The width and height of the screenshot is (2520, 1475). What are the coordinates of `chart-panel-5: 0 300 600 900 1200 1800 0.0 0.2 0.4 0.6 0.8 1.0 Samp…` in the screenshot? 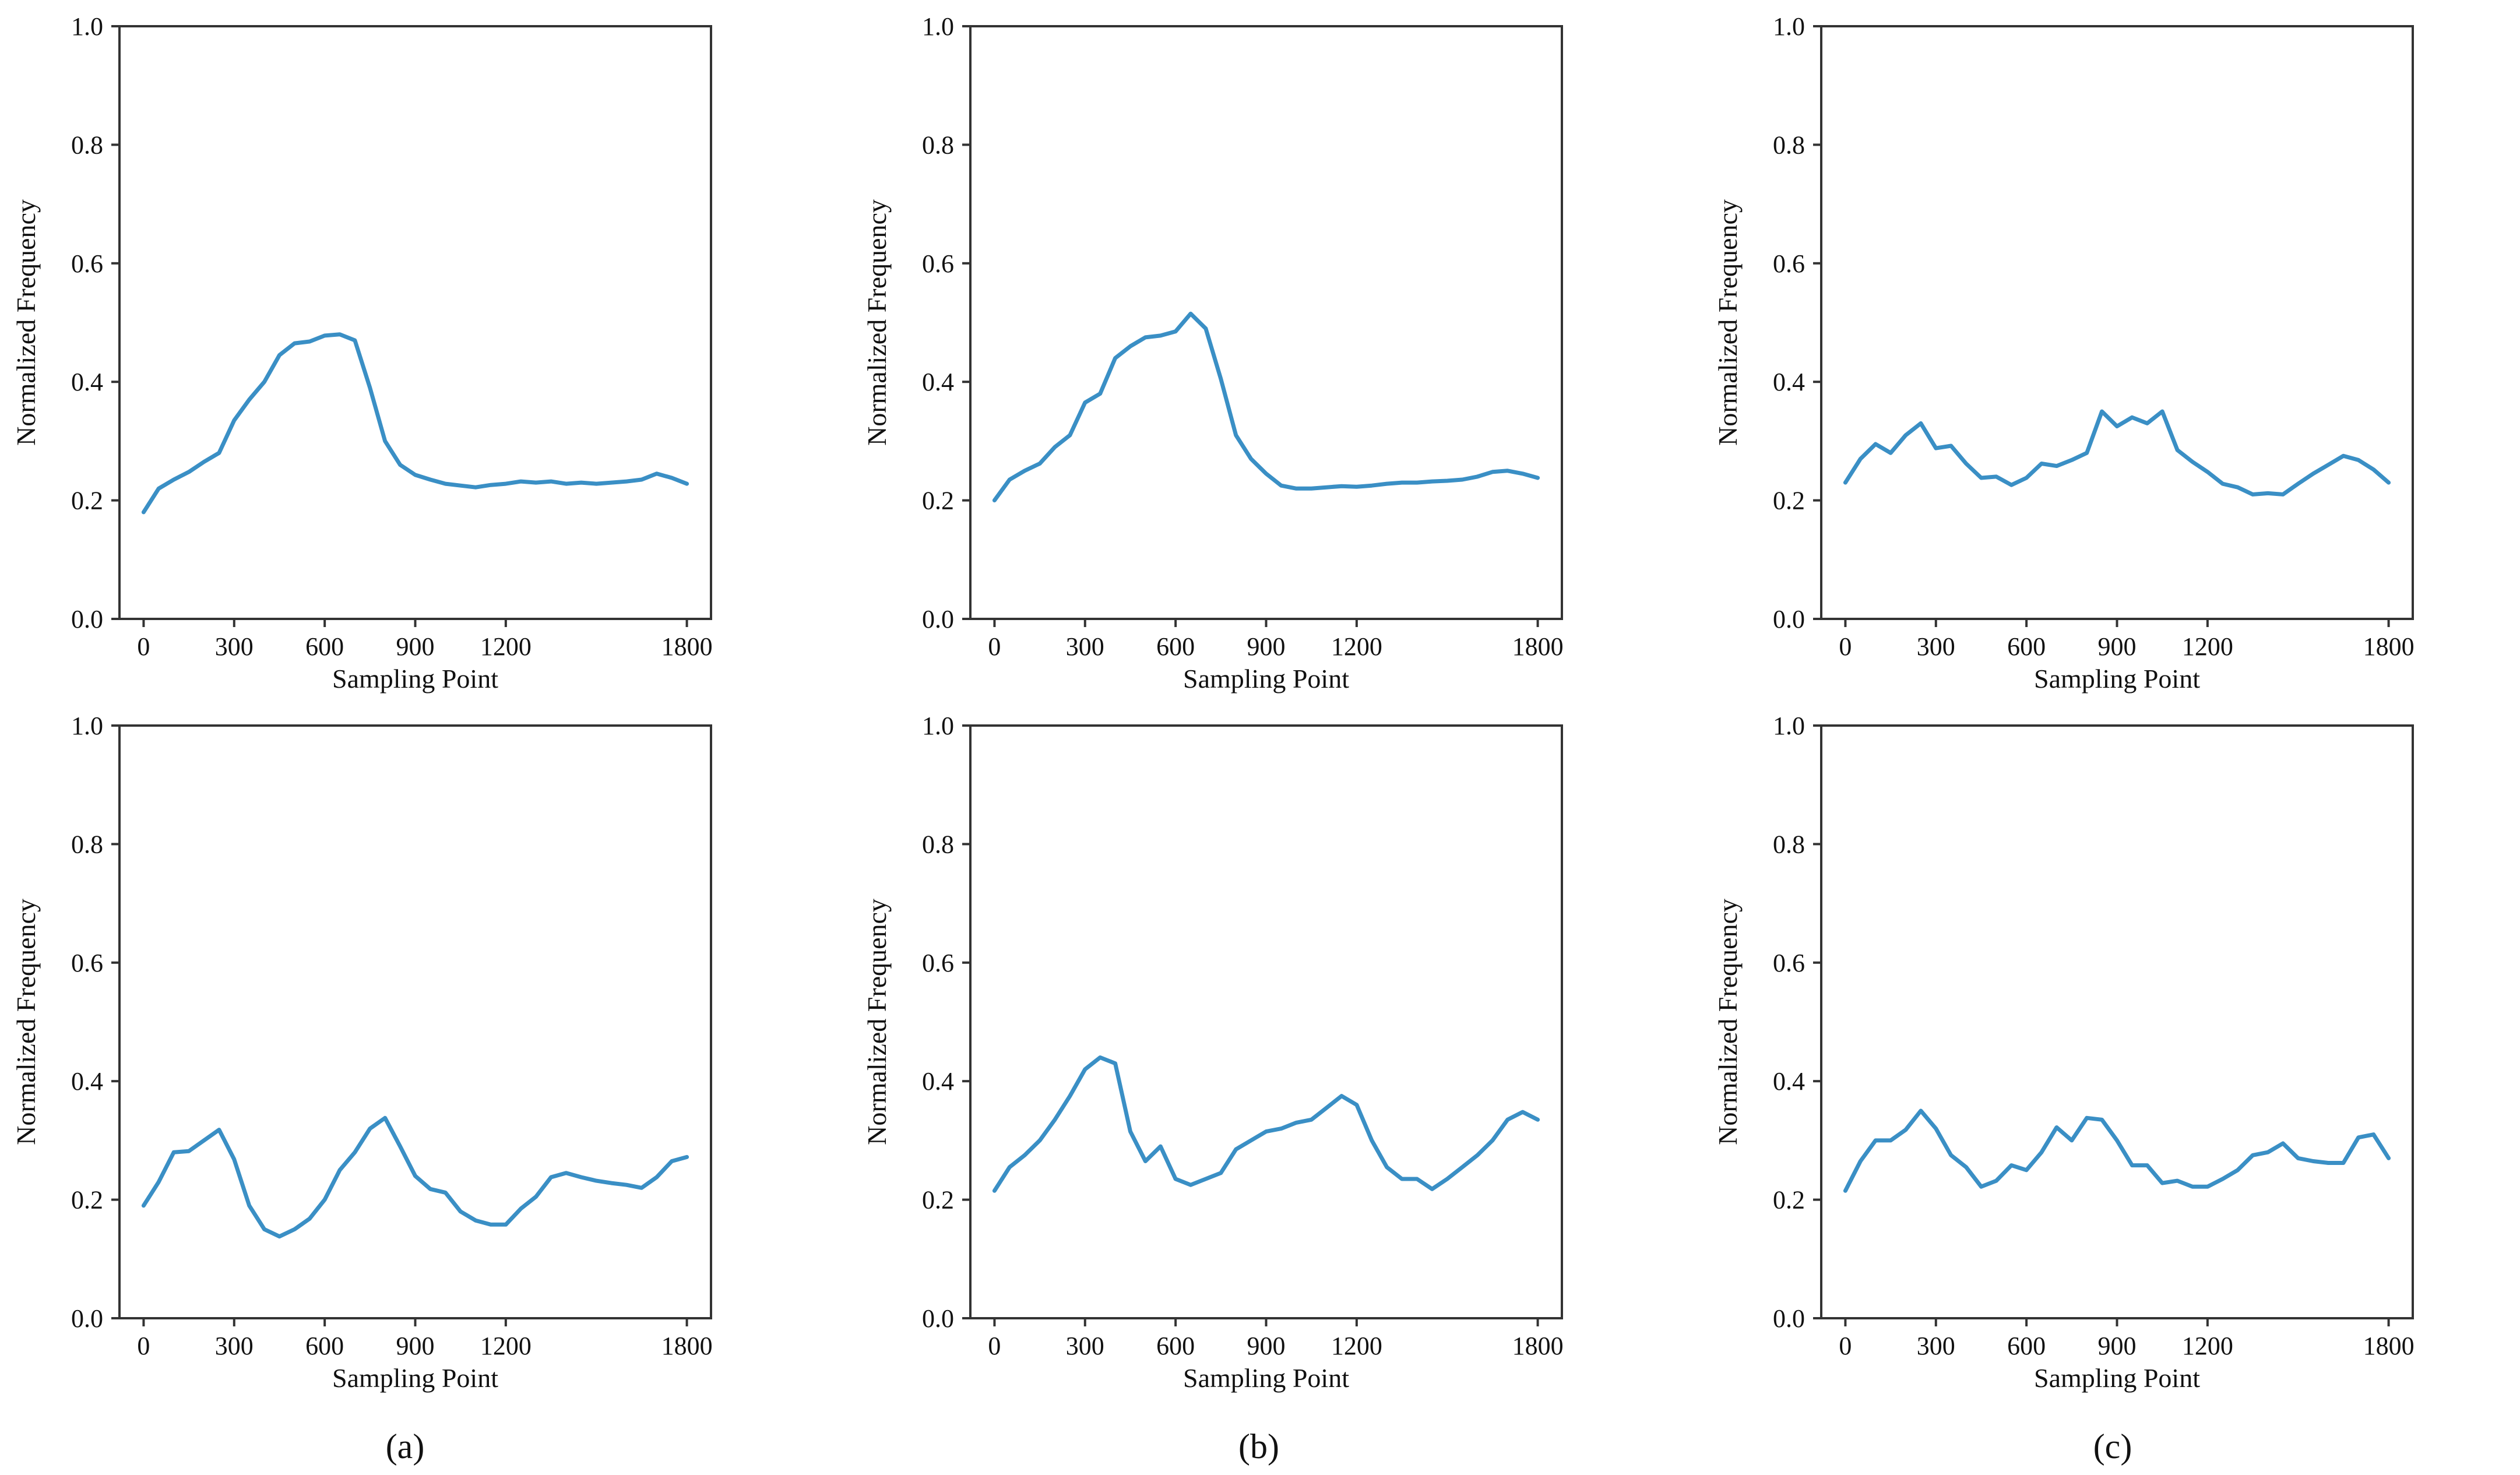 It's located at (1213, 1052).